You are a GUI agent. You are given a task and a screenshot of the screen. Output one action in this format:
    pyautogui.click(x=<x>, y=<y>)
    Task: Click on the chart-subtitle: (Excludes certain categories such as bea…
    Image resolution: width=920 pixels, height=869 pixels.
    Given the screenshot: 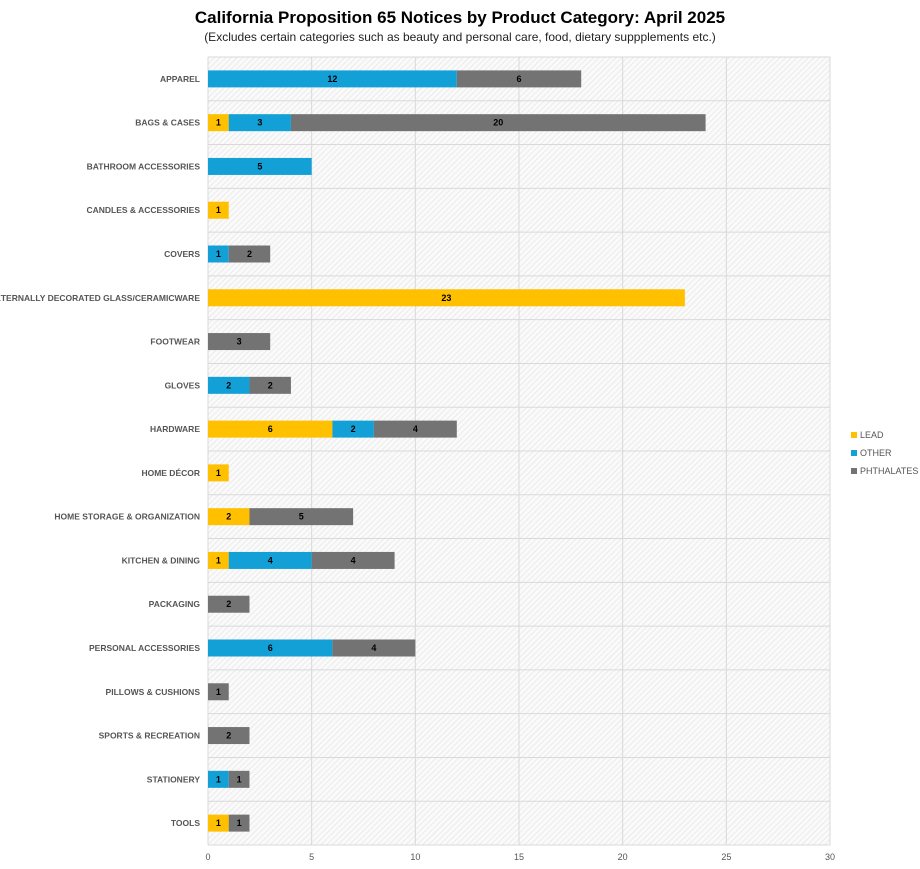 What is the action you would take?
    pyautogui.click(x=460, y=37)
    